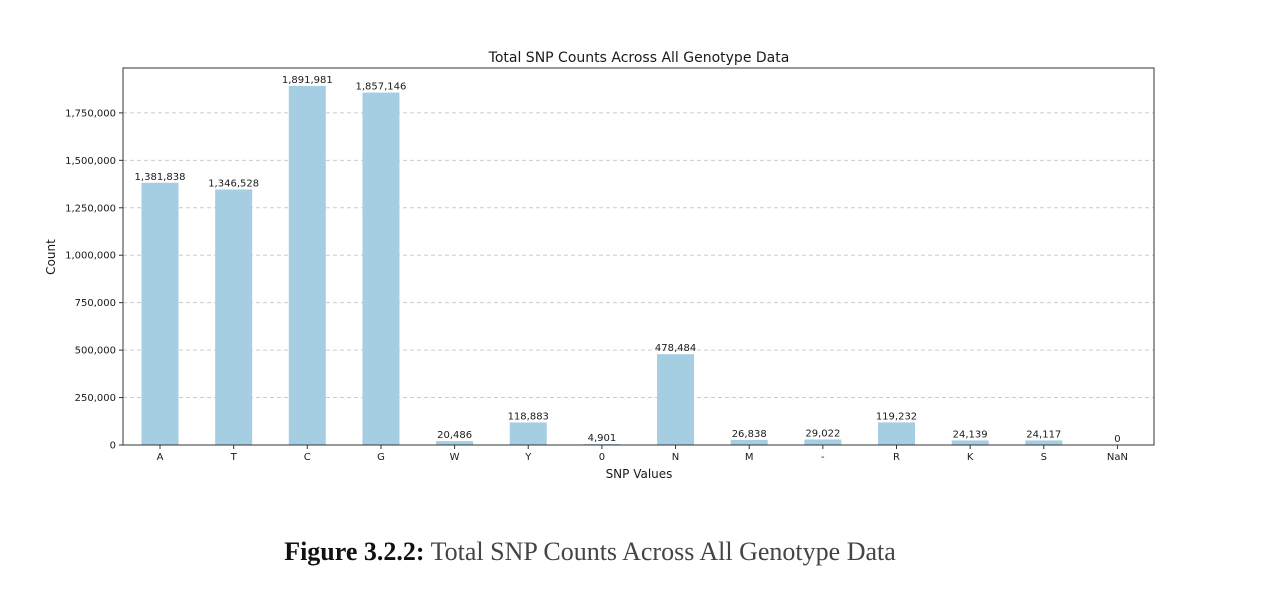  Describe the element at coordinates (454, 435) in the screenshot. I see `data-label: 20,486` at that location.